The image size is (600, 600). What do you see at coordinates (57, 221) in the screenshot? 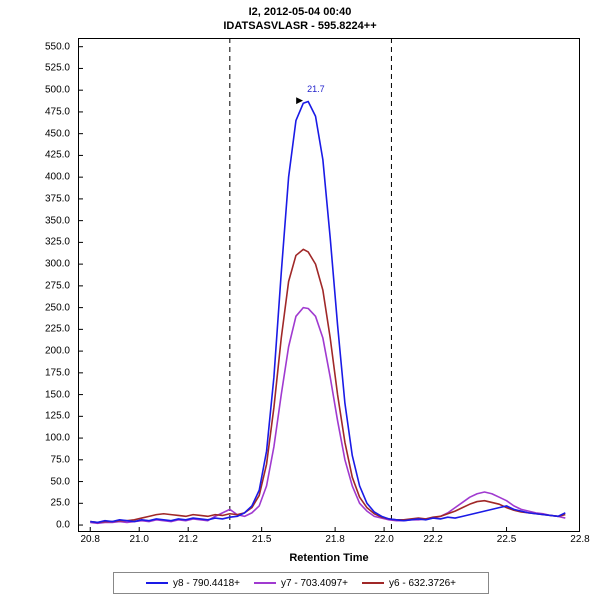
I see `y-tick-label: 350.0` at bounding box center [57, 221].